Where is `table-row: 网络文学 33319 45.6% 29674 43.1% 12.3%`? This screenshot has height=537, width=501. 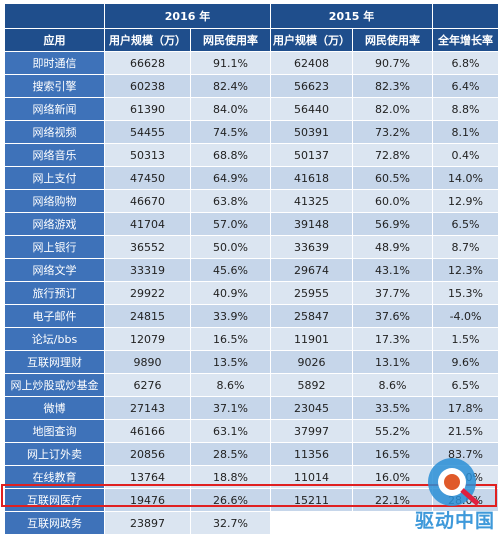
table-row: 网络文学 33319 45.6% 29674 43.1% 12.3% is located at coordinates (252, 270).